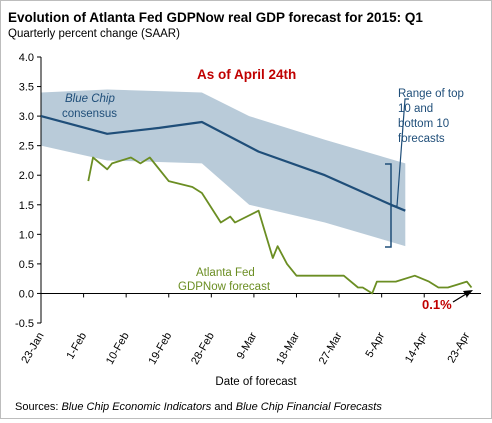 This screenshot has width=492, height=423. I want to click on y-tick-label: 2.5, so click(26, 147).